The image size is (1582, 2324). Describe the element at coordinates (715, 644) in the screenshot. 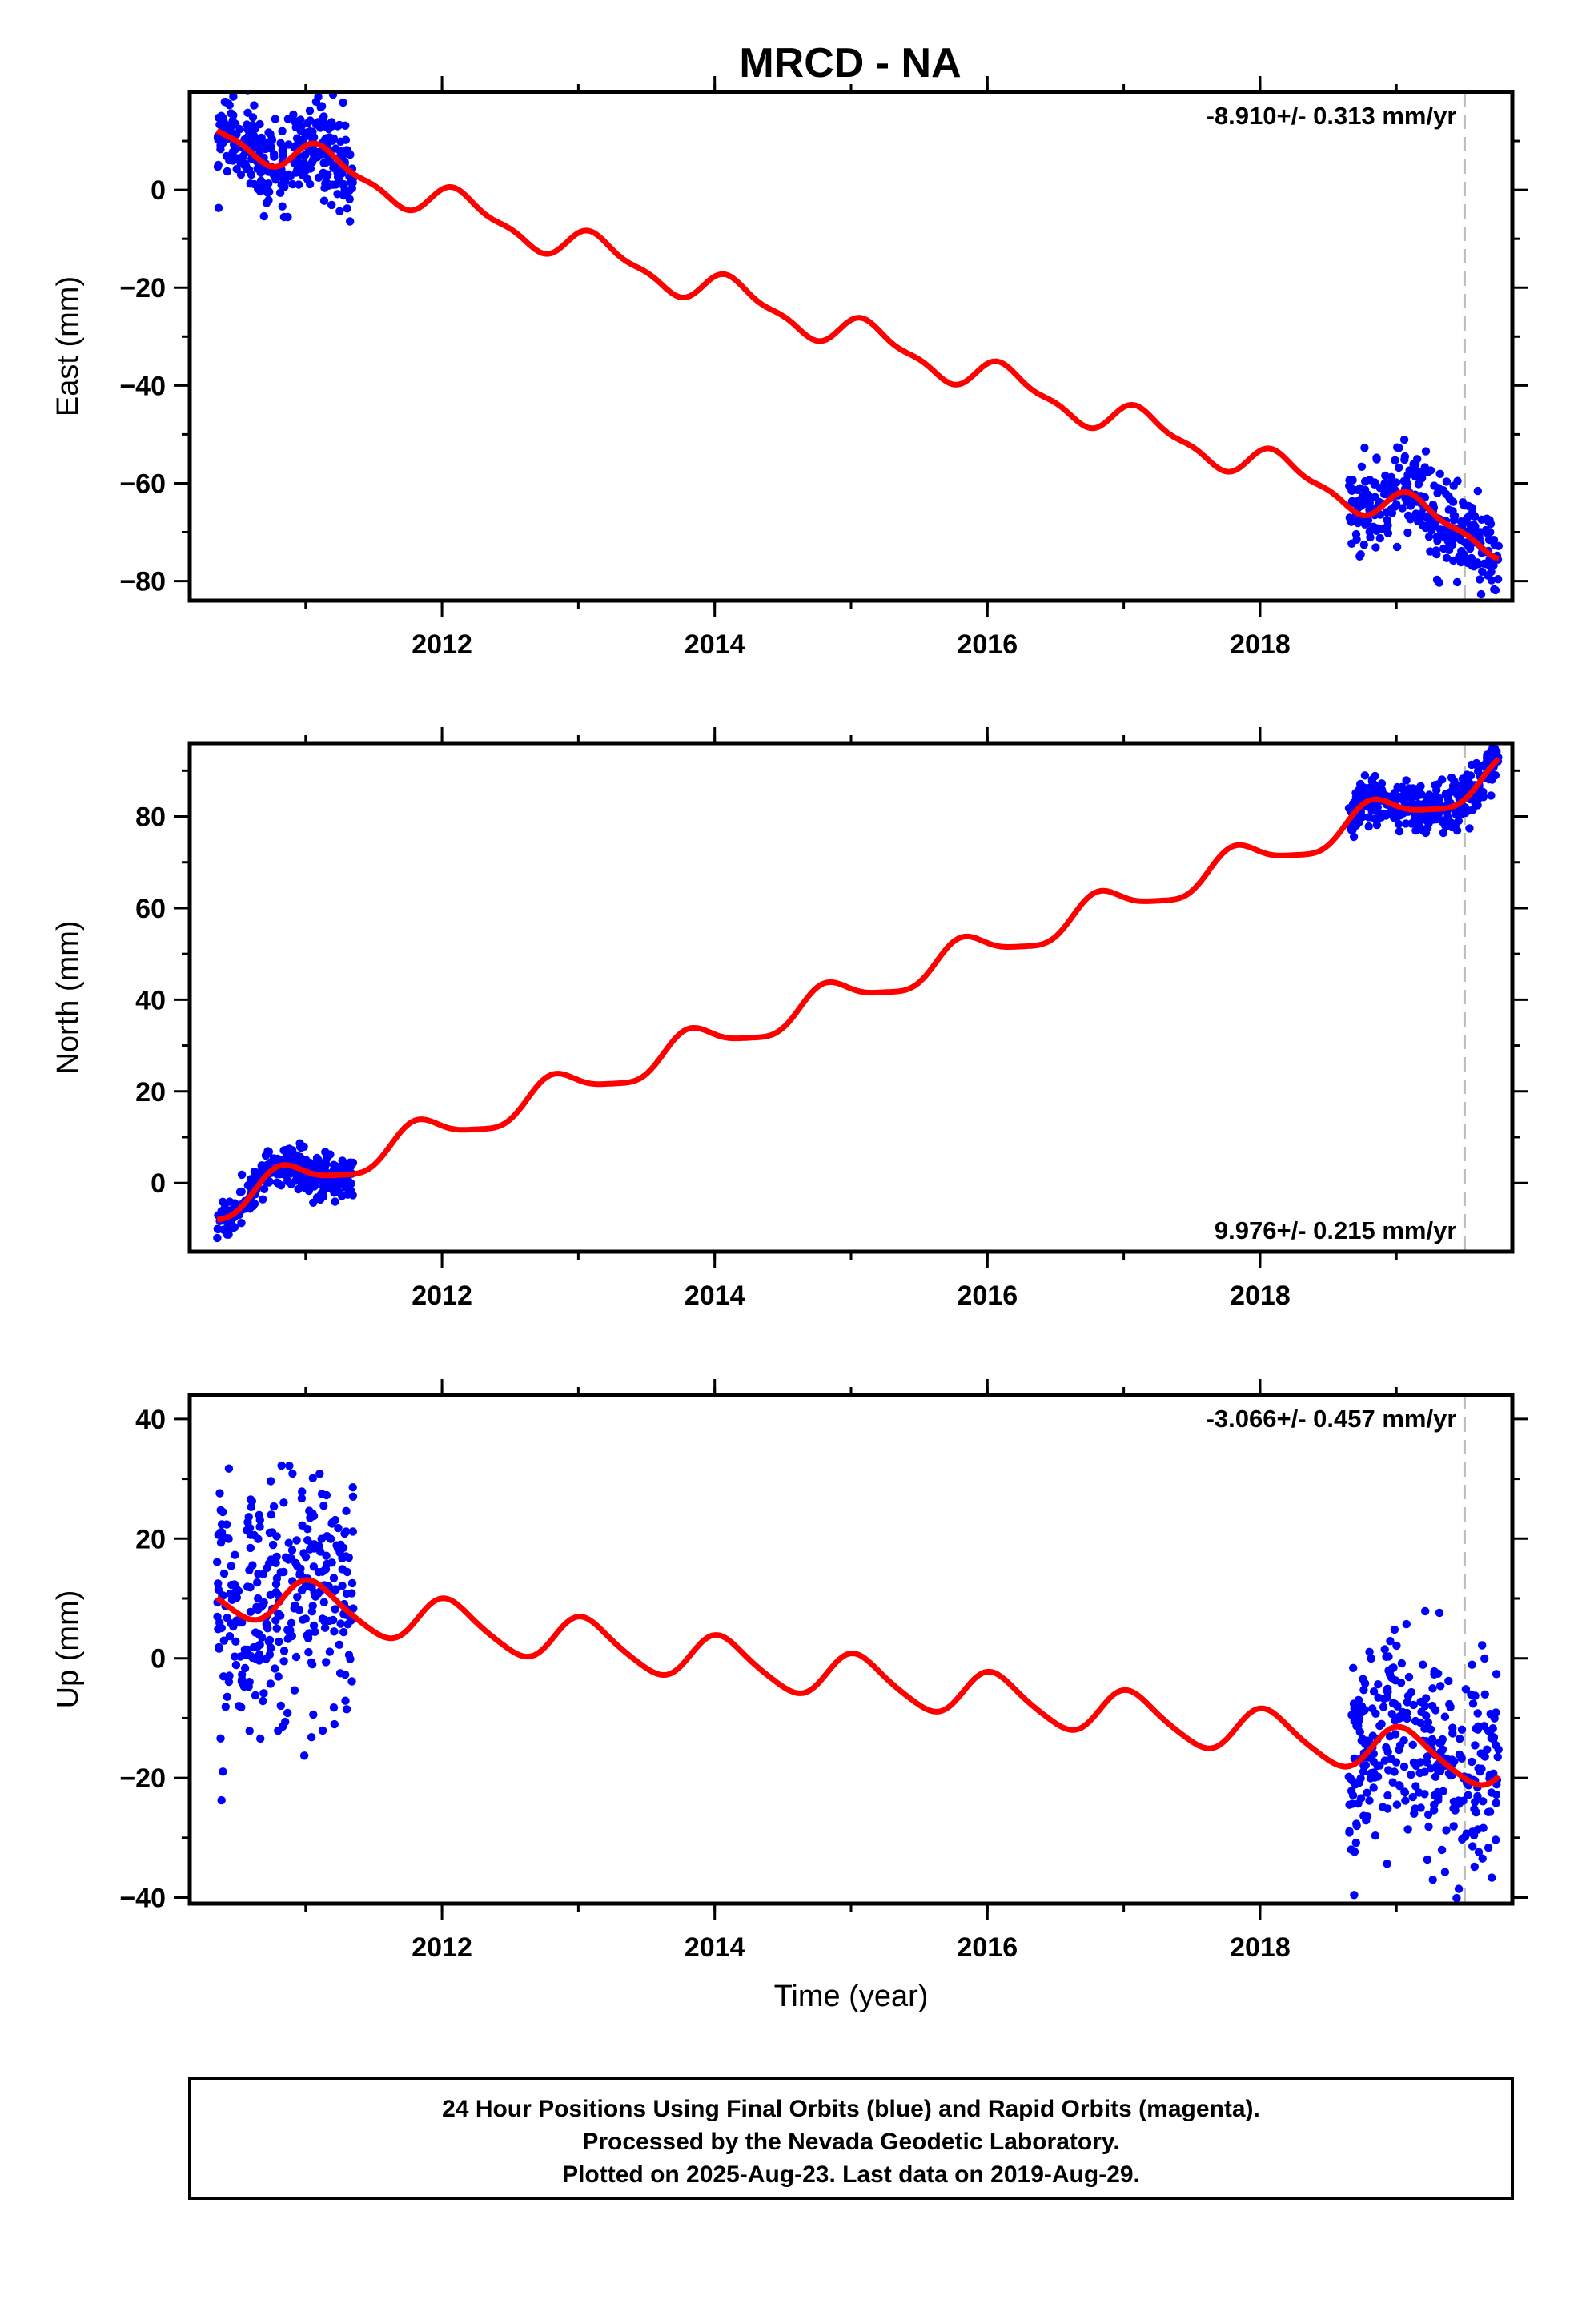

I see `x-tick-label: 2014` at that location.